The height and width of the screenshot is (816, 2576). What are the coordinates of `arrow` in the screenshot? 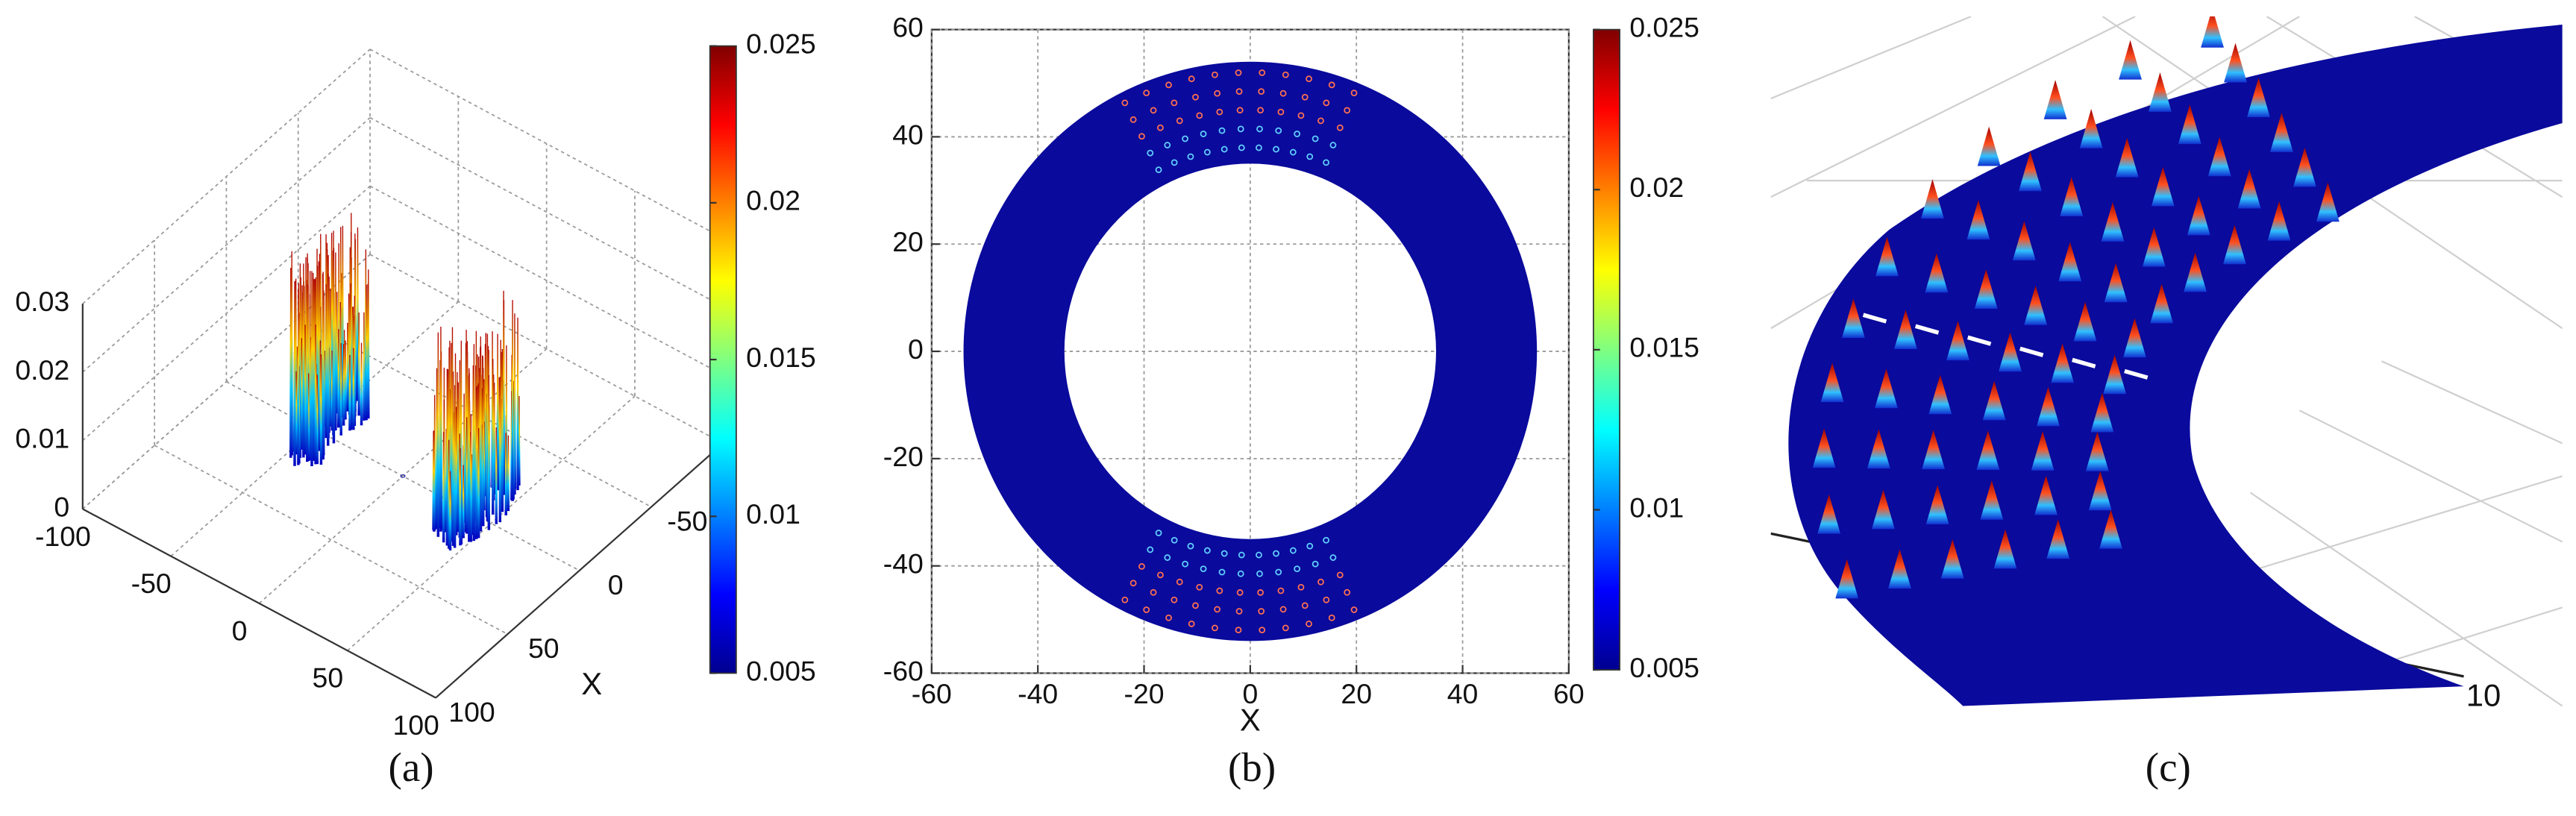 It's located at (2136, 374).